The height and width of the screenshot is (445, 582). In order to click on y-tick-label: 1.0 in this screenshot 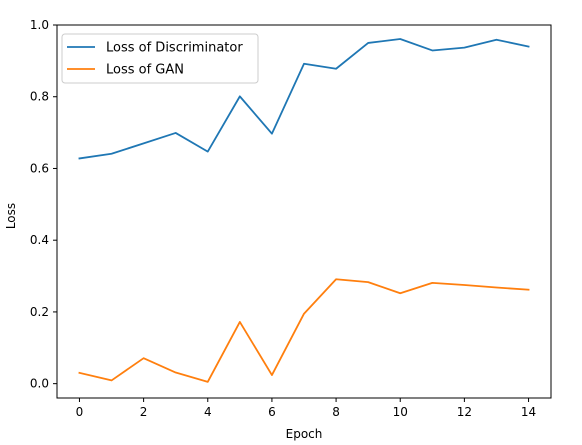, I will do `click(39, 25)`.